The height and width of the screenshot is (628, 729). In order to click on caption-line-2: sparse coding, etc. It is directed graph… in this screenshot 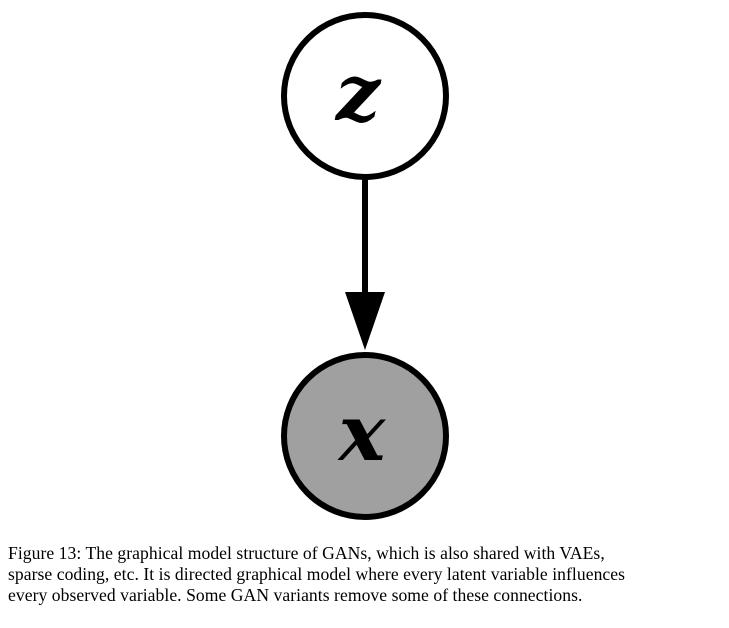, I will do `click(317, 574)`.